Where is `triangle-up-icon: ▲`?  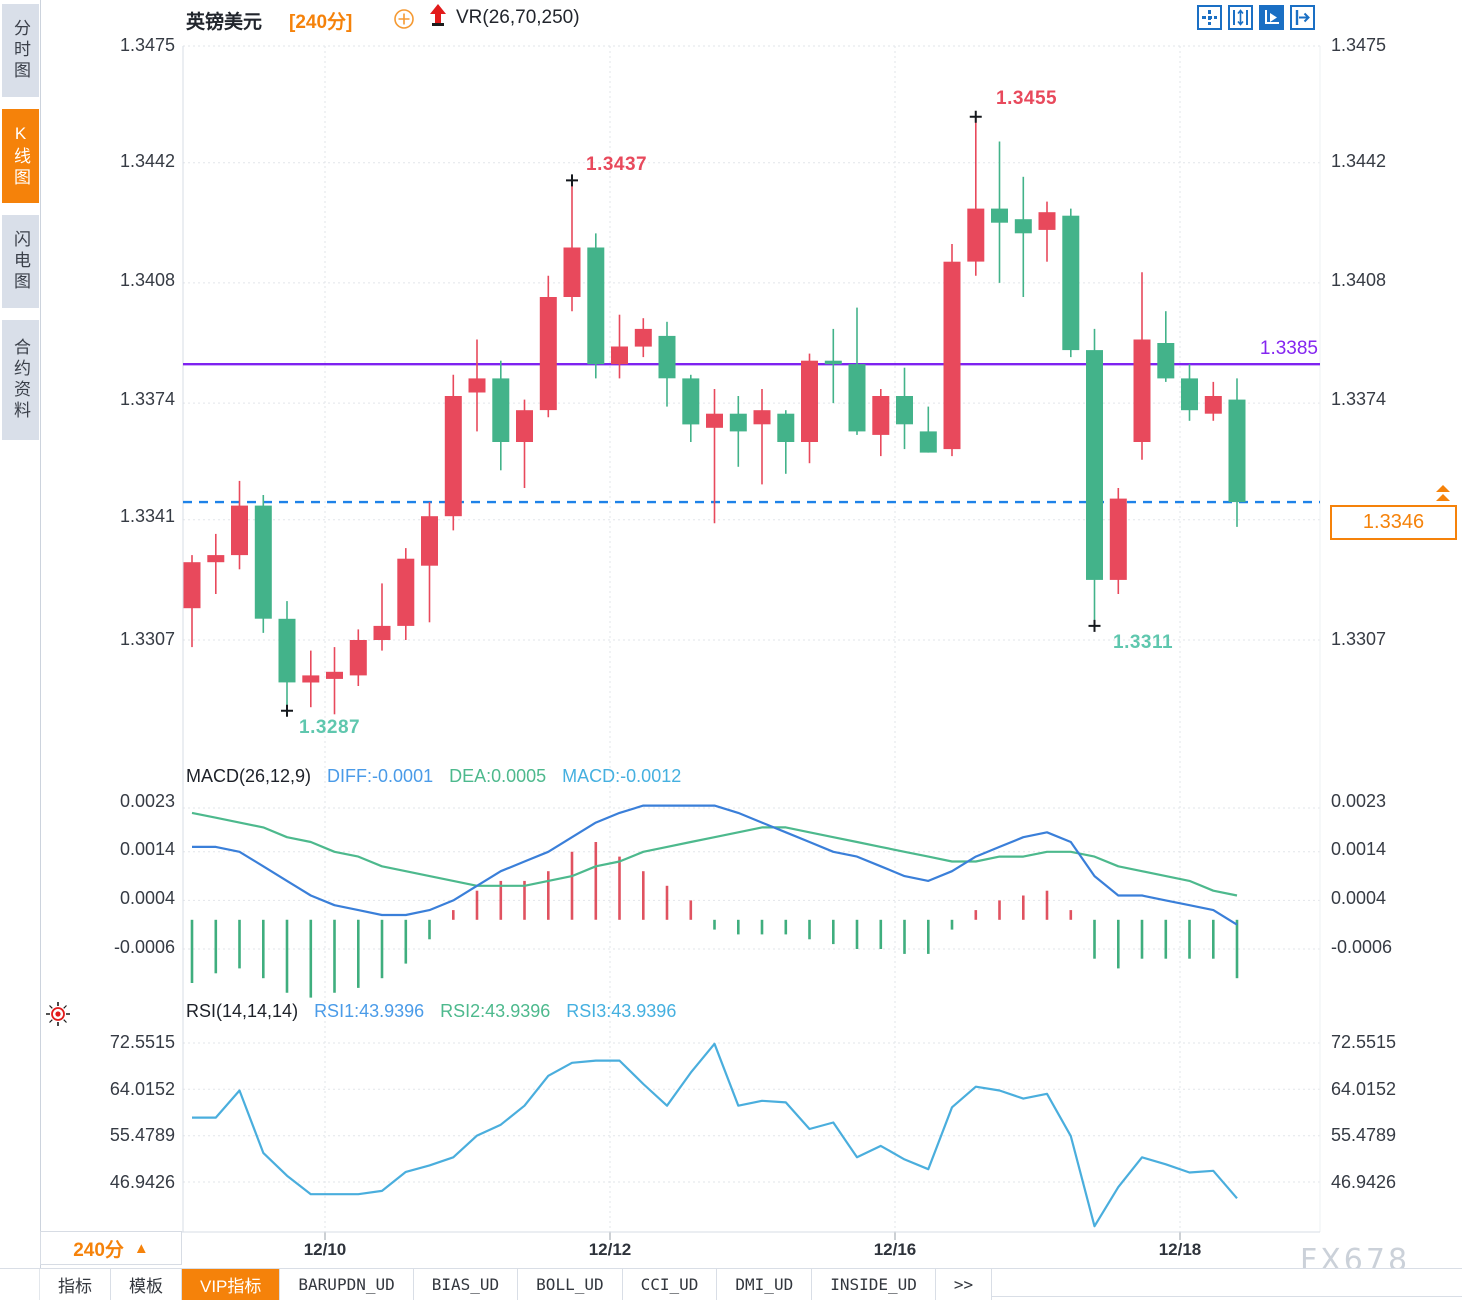
triangle-up-icon: ▲ is located at coordinates (141, 1248).